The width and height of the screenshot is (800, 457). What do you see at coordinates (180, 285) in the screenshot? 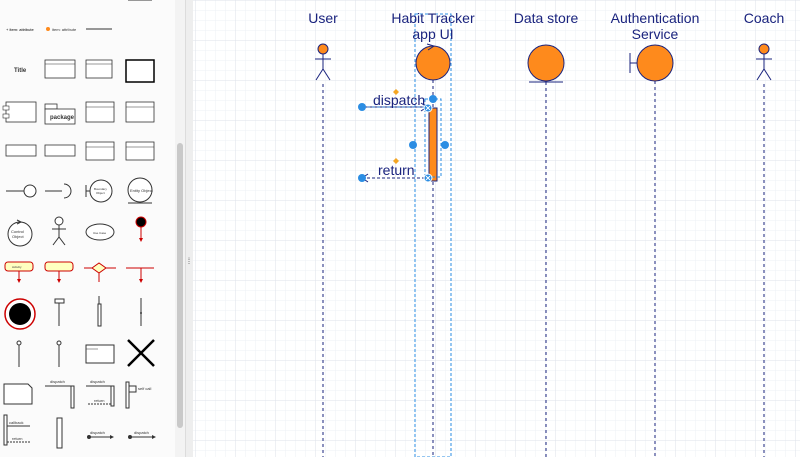
I see `sidebar-scrollbar-thumb` at bounding box center [180, 285].